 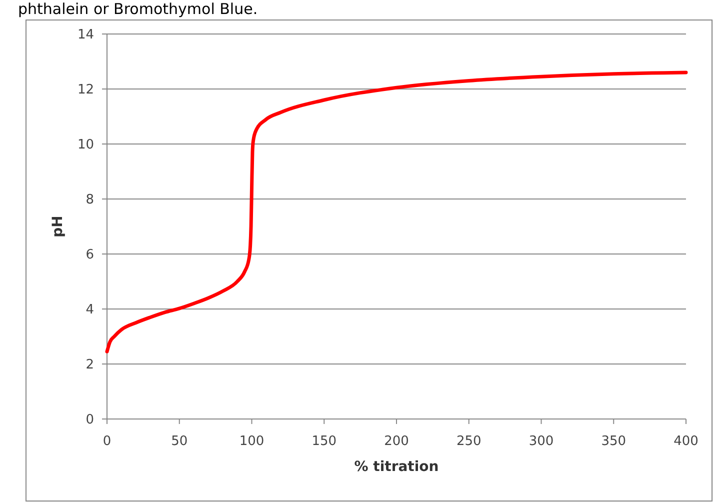 I want to click on x-tick-label: 350, so click(x=613, y=441).